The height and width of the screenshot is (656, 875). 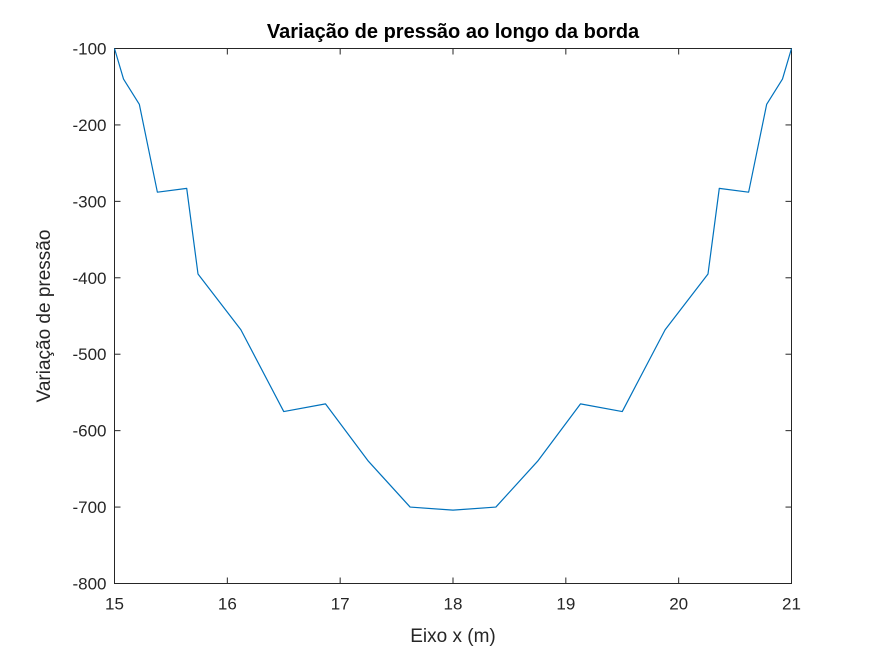 What do you see at coordinates (453, 32) in the screenshot?
I see `chart-title: Variação de pressão ao longo da borda` at bounding box center [453, 32].